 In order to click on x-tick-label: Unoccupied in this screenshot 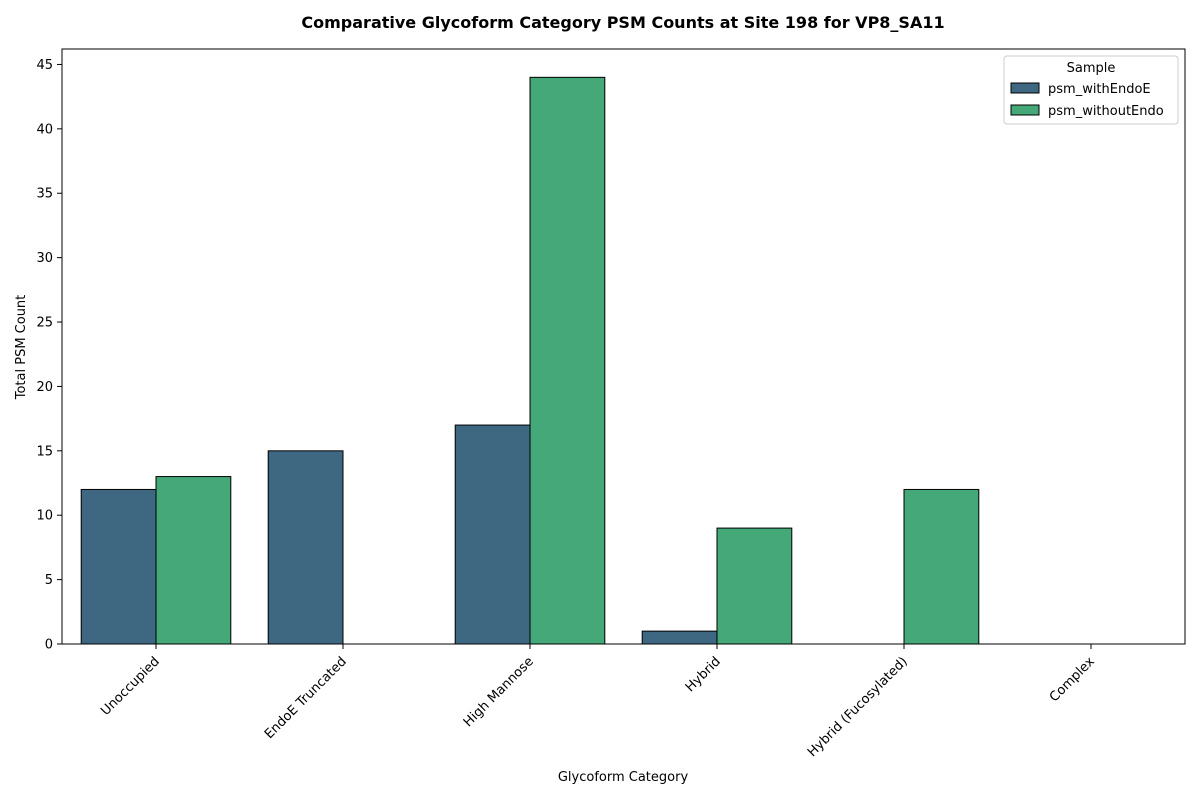, I will do `click(130, 686)`.